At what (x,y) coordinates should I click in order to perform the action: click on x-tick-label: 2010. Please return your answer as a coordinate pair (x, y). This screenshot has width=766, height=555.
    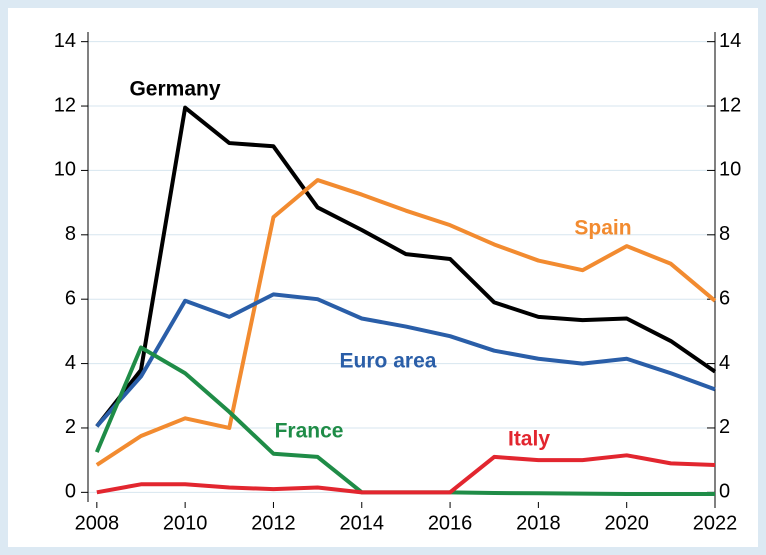
    Looking at the image, I should click on (185, 523).